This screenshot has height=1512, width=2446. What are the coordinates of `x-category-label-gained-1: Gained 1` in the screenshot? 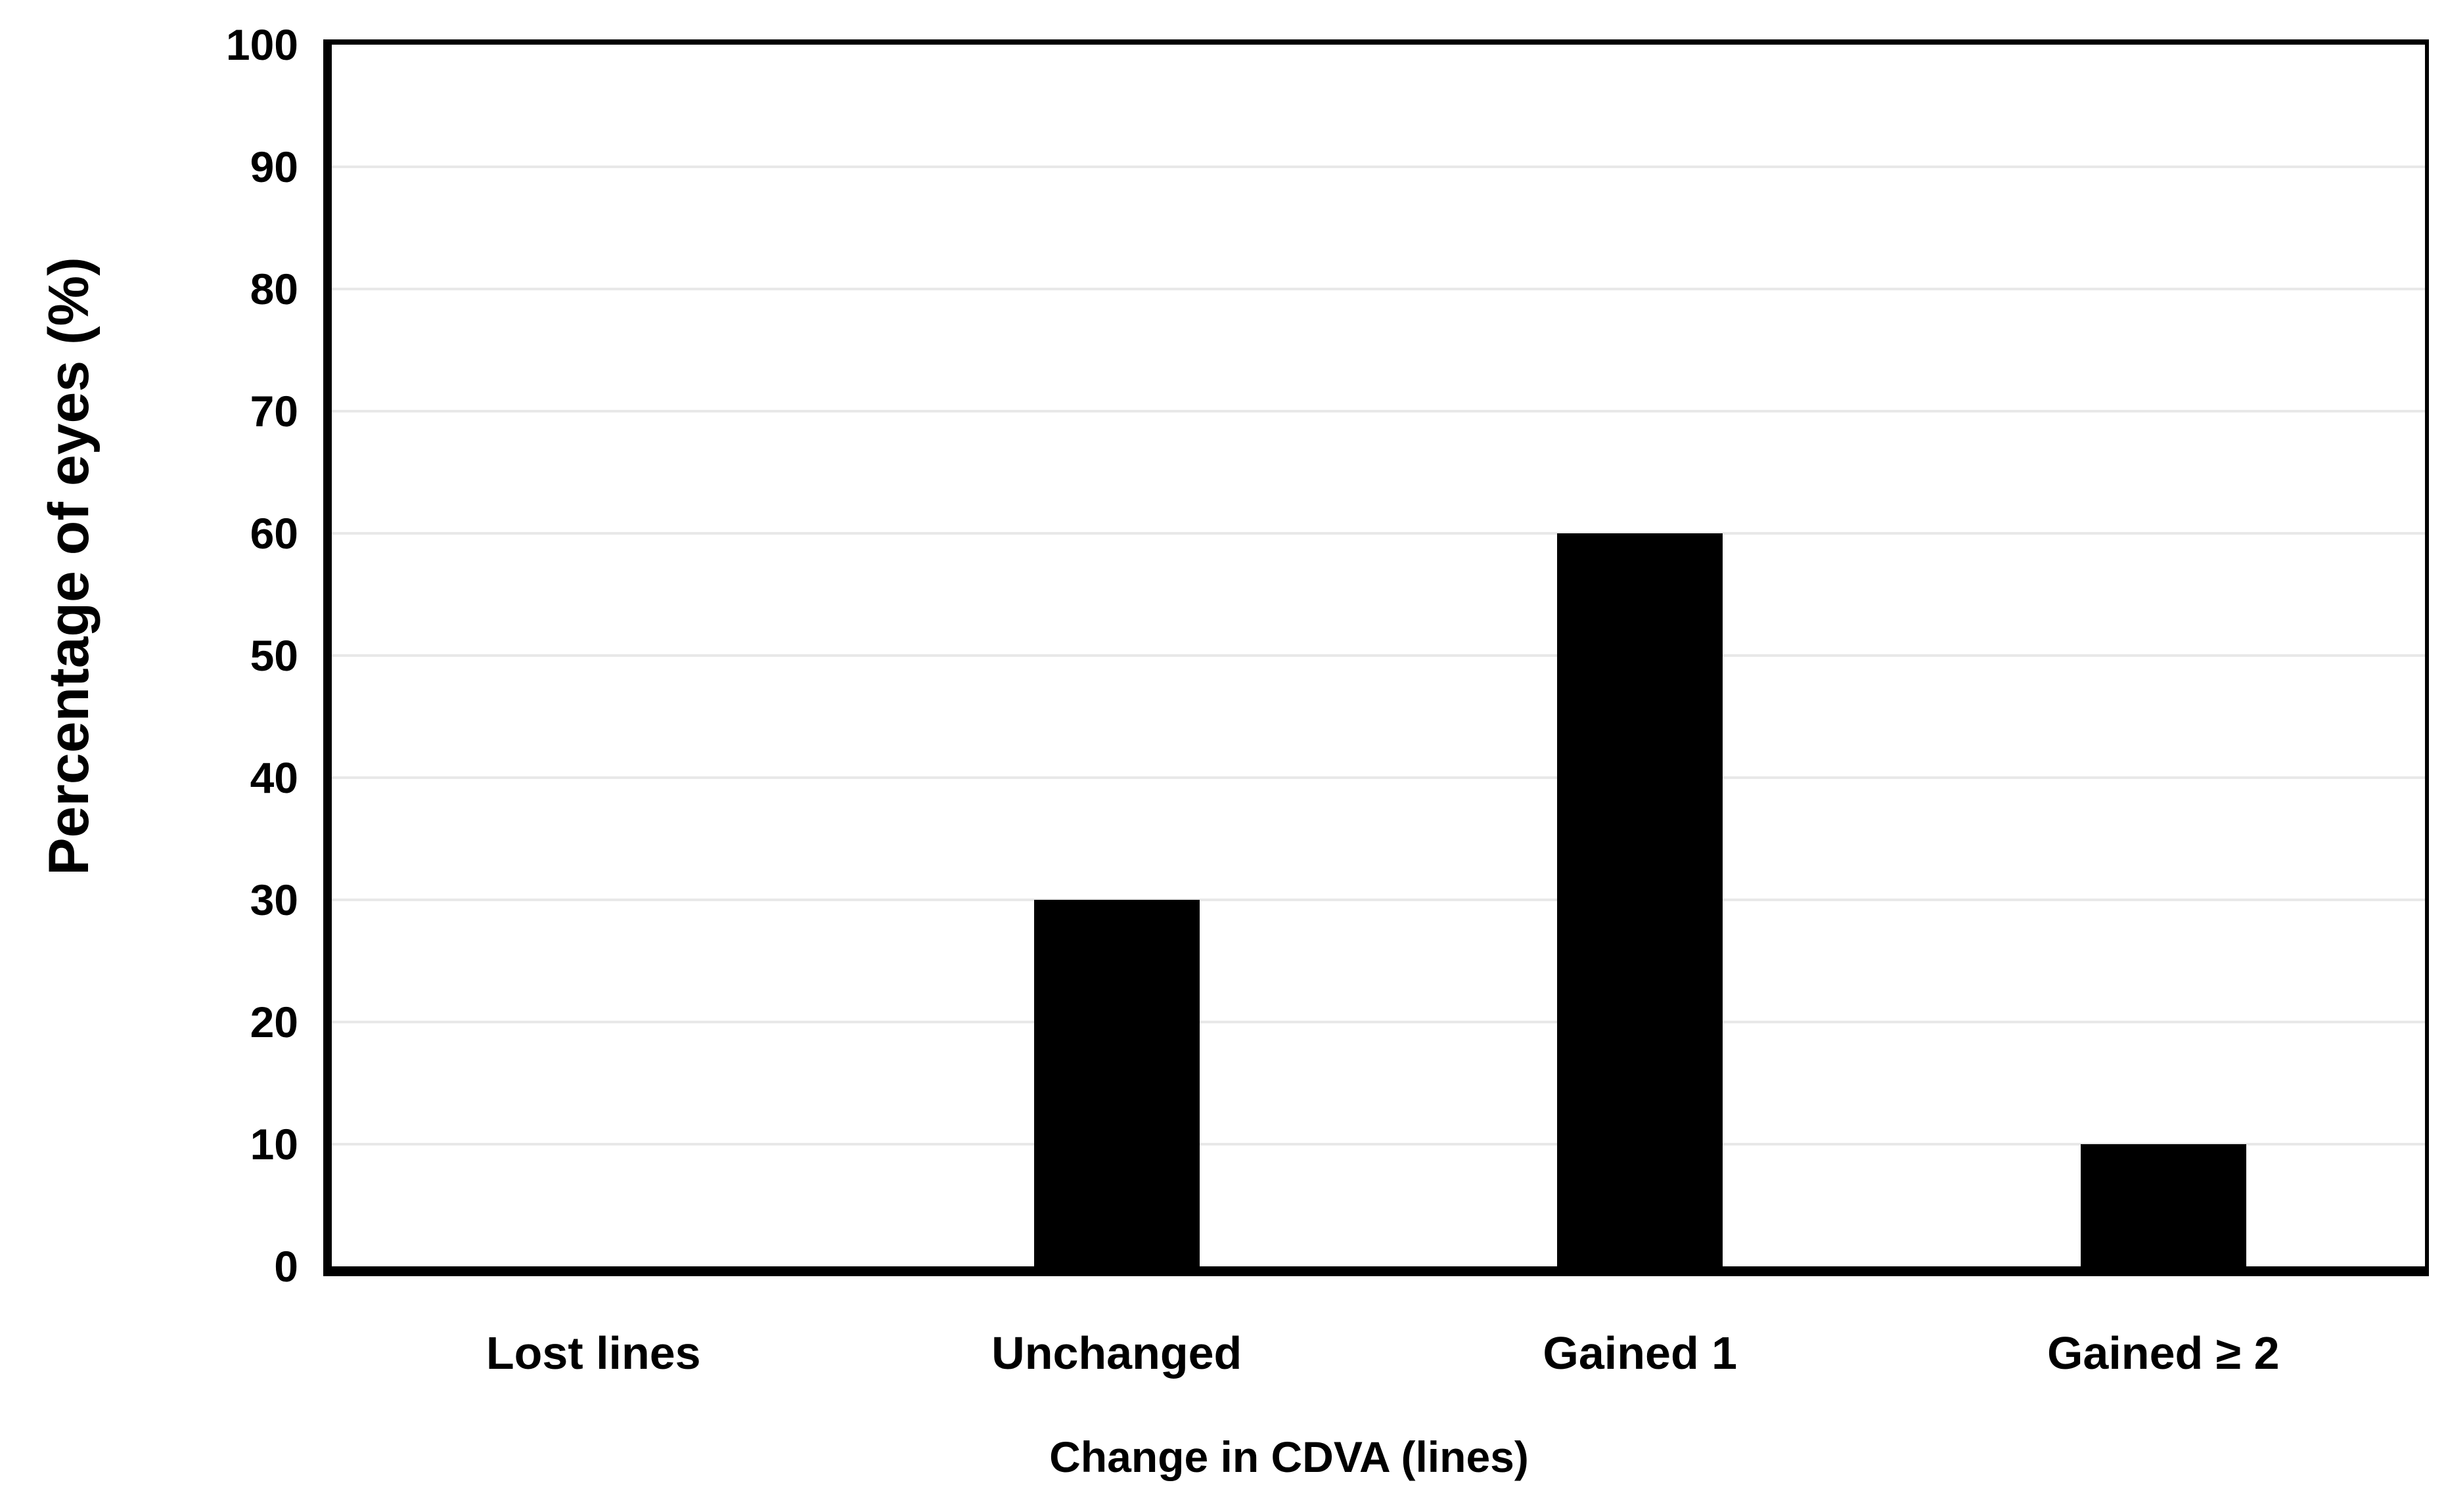 It's located at (1640, 1353).